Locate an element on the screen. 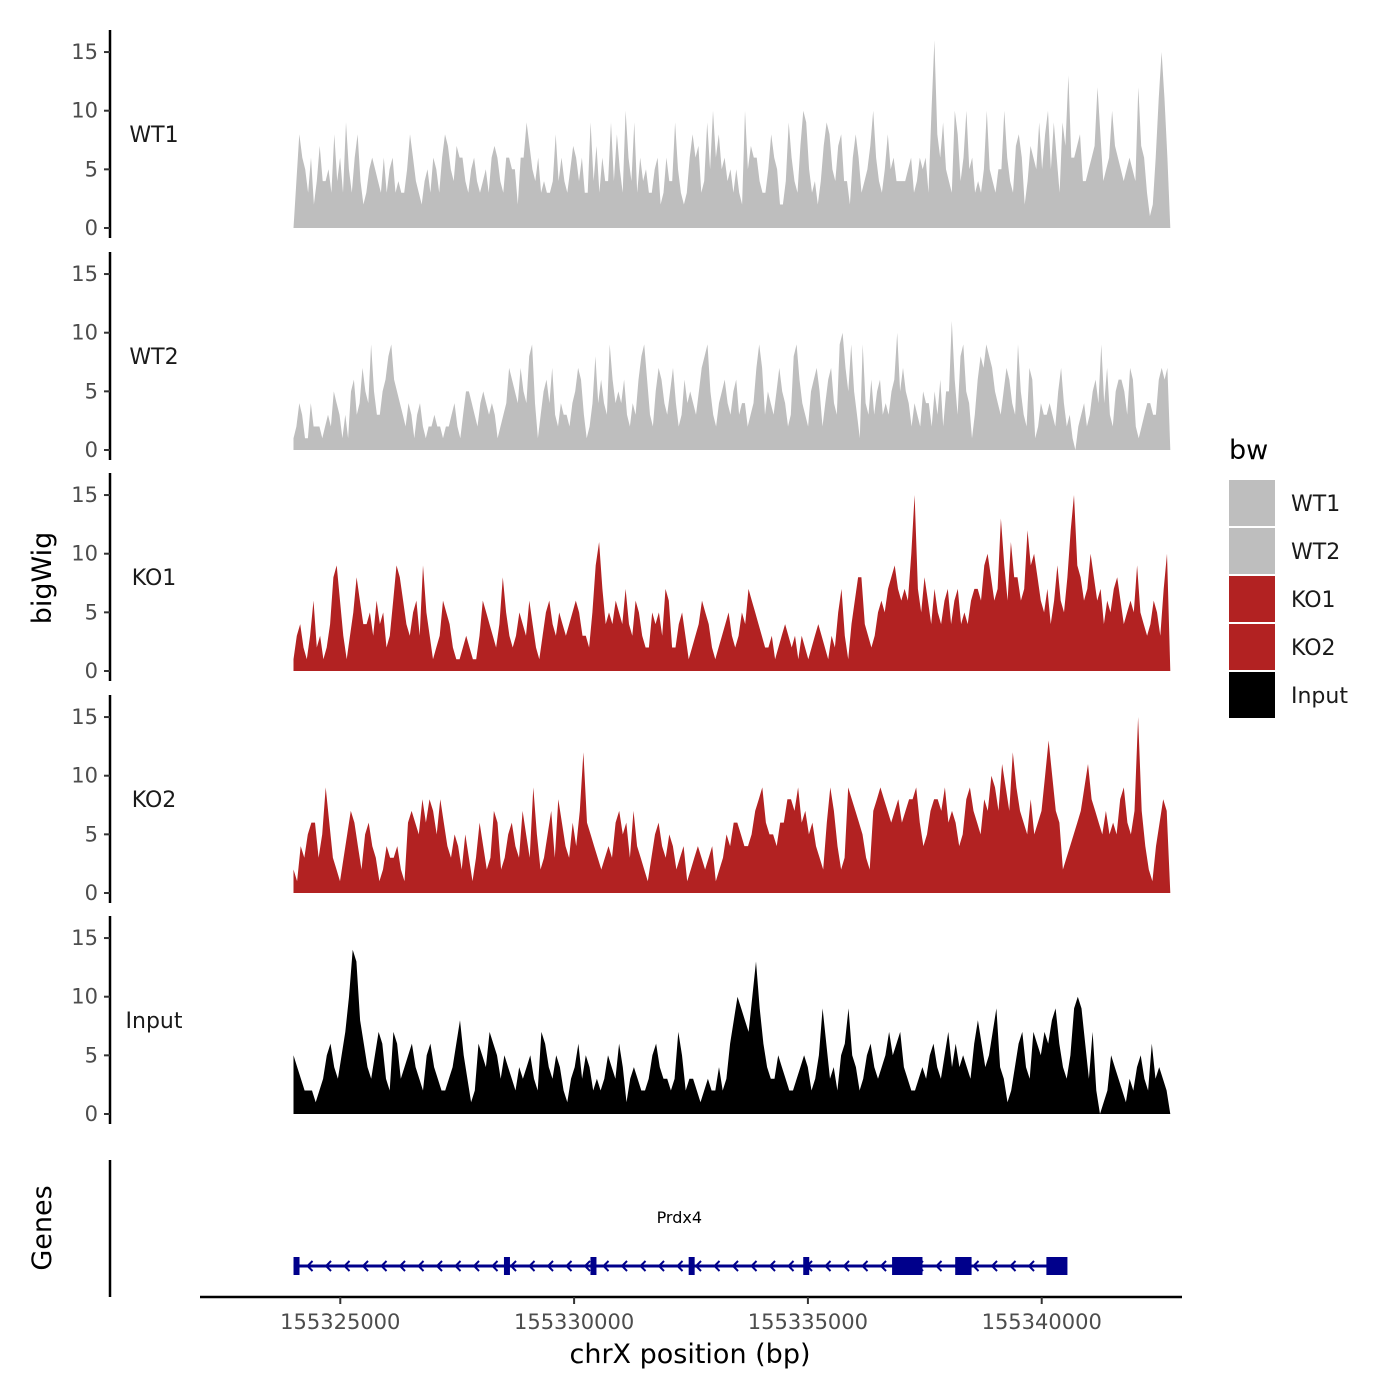 Image resolution: width=1400 pixels, height=1400 pixels. x-tick-label: 155335000 is located at coordinates (808, 1322).